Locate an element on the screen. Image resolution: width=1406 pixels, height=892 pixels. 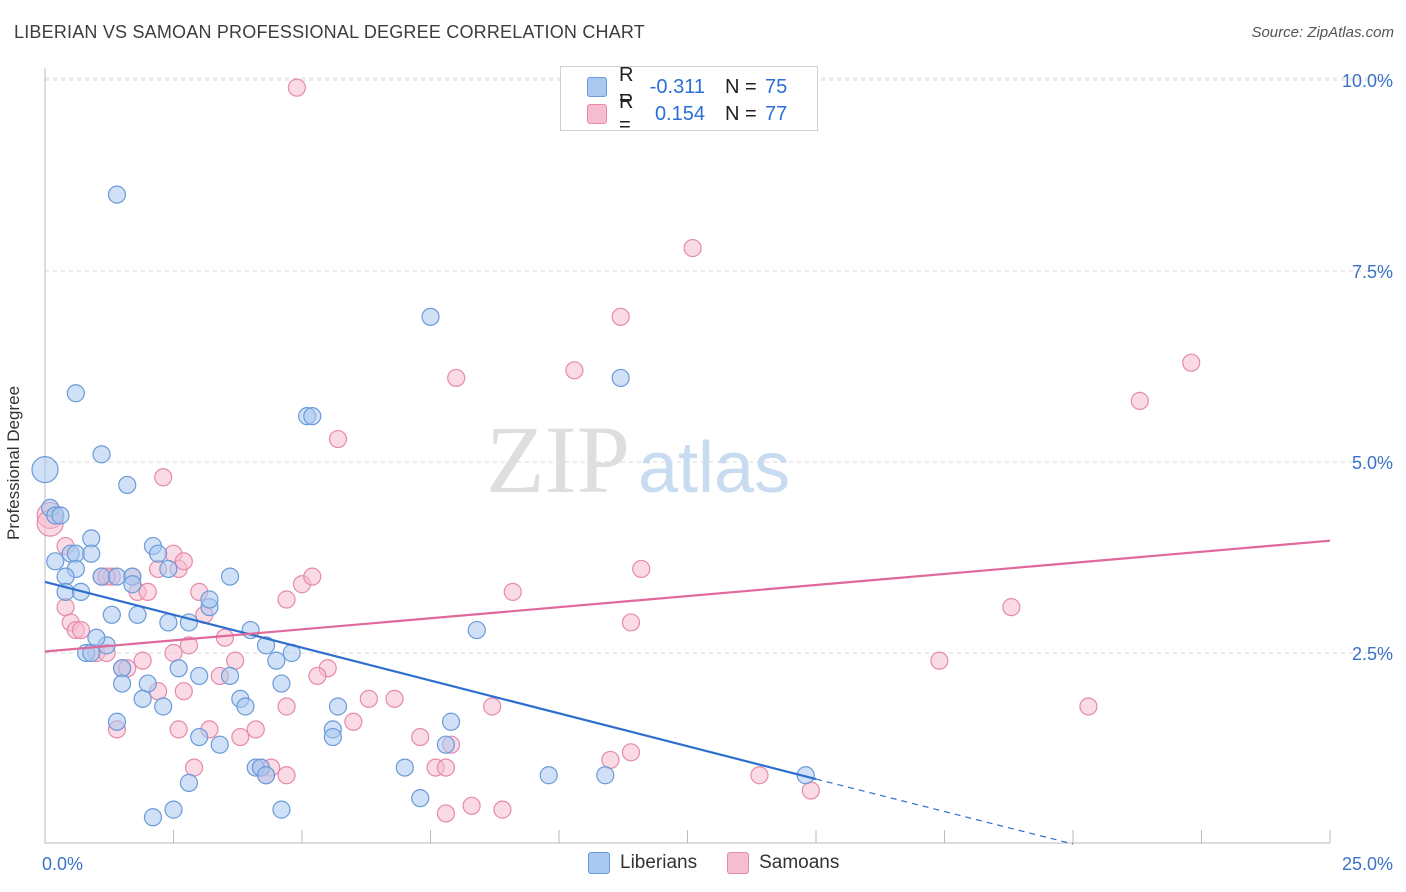
legend-item-liberians: Liberians is located at coordinates (642, 863).